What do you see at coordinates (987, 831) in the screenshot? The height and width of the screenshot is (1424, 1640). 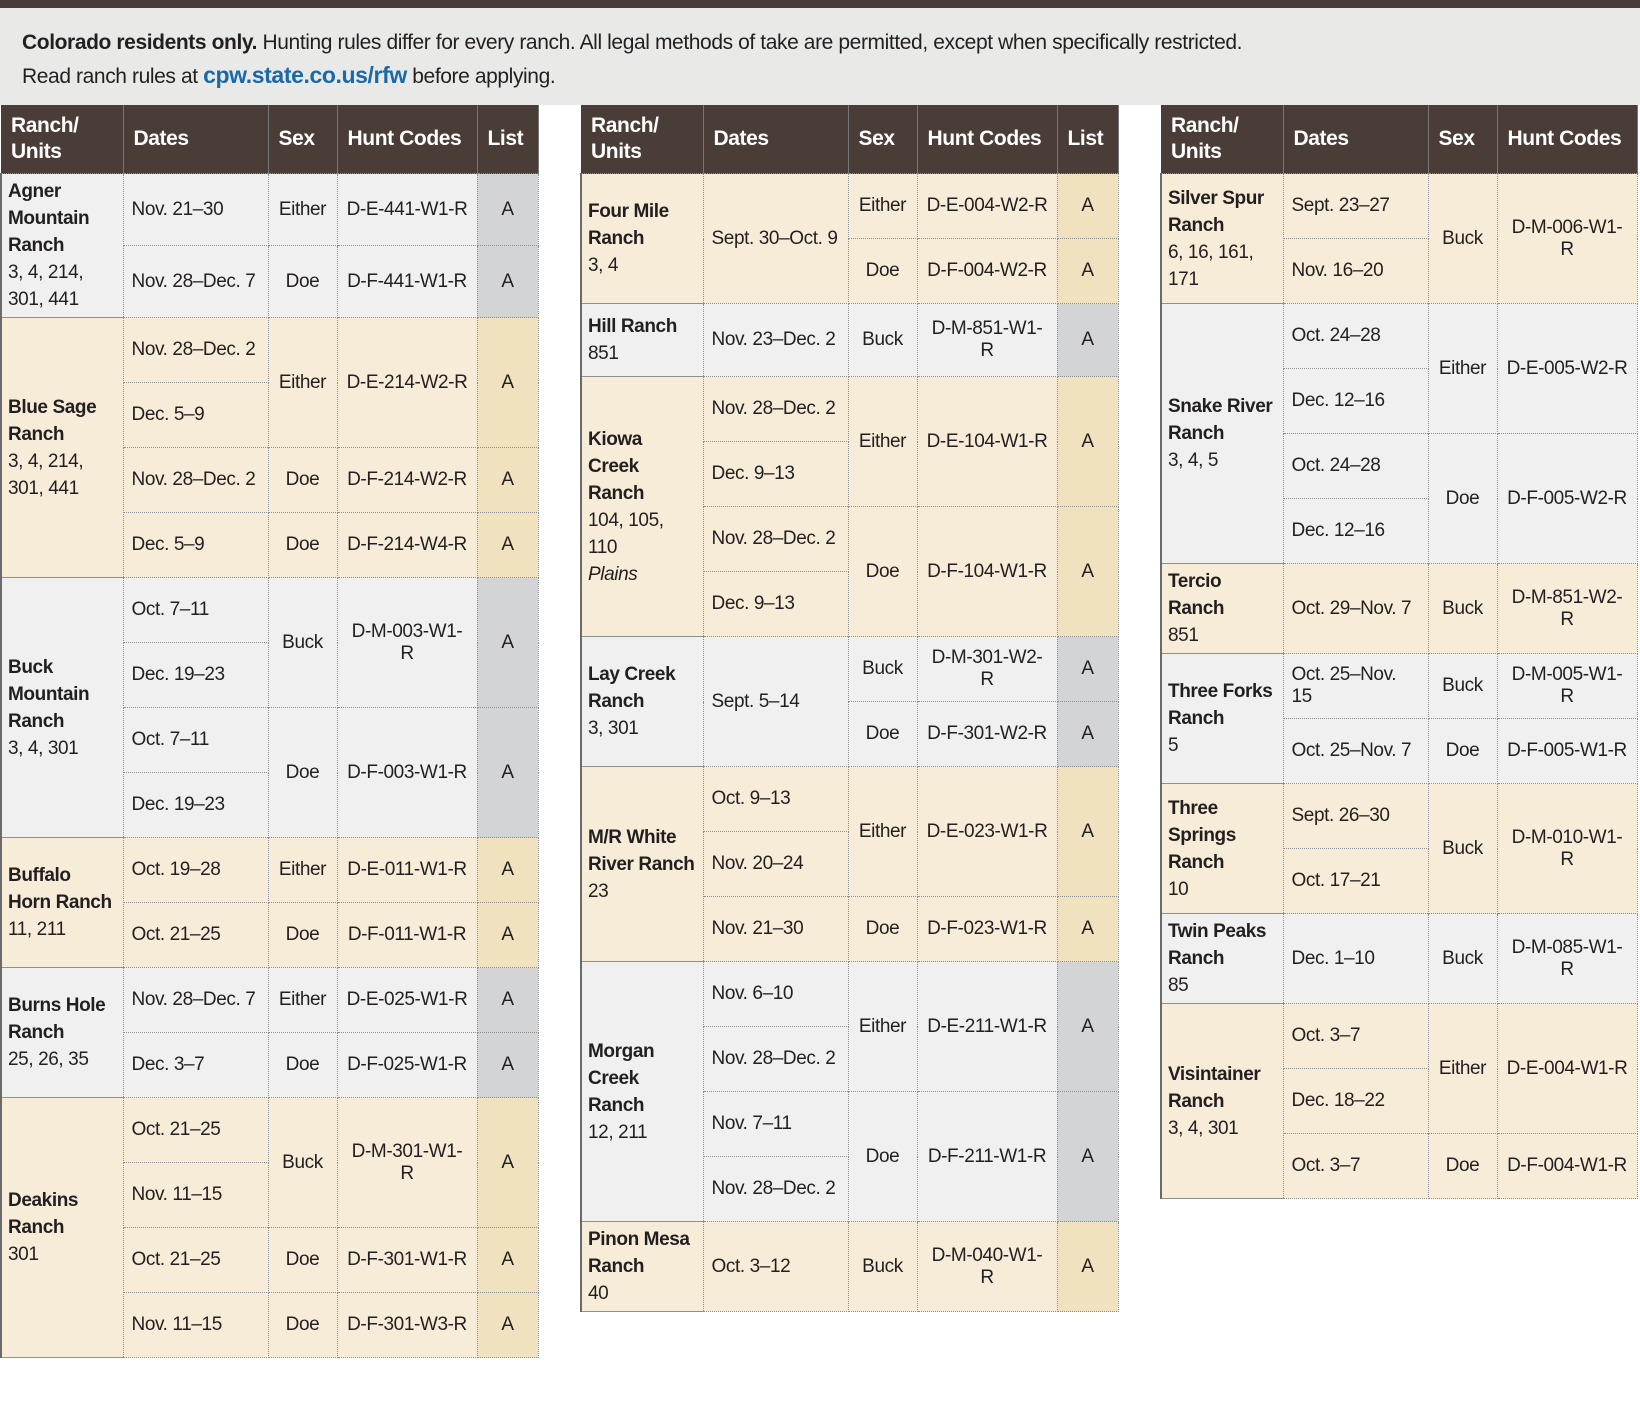 I see `hunt-code: D-E-023-W1-R` at bounding box center [987, 831].